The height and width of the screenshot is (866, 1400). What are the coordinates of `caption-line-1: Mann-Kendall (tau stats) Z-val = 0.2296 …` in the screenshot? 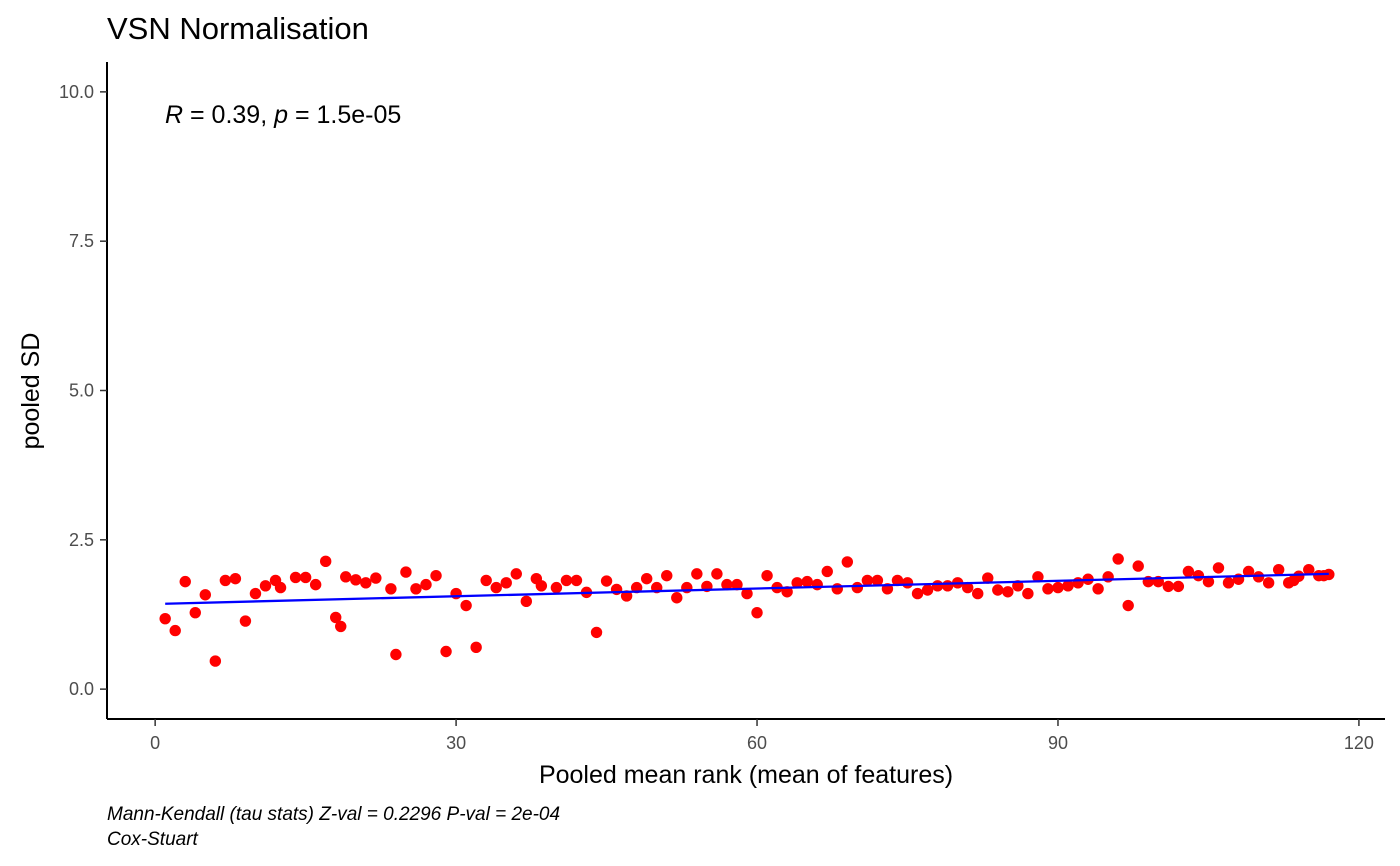 It's located at (333, 814).